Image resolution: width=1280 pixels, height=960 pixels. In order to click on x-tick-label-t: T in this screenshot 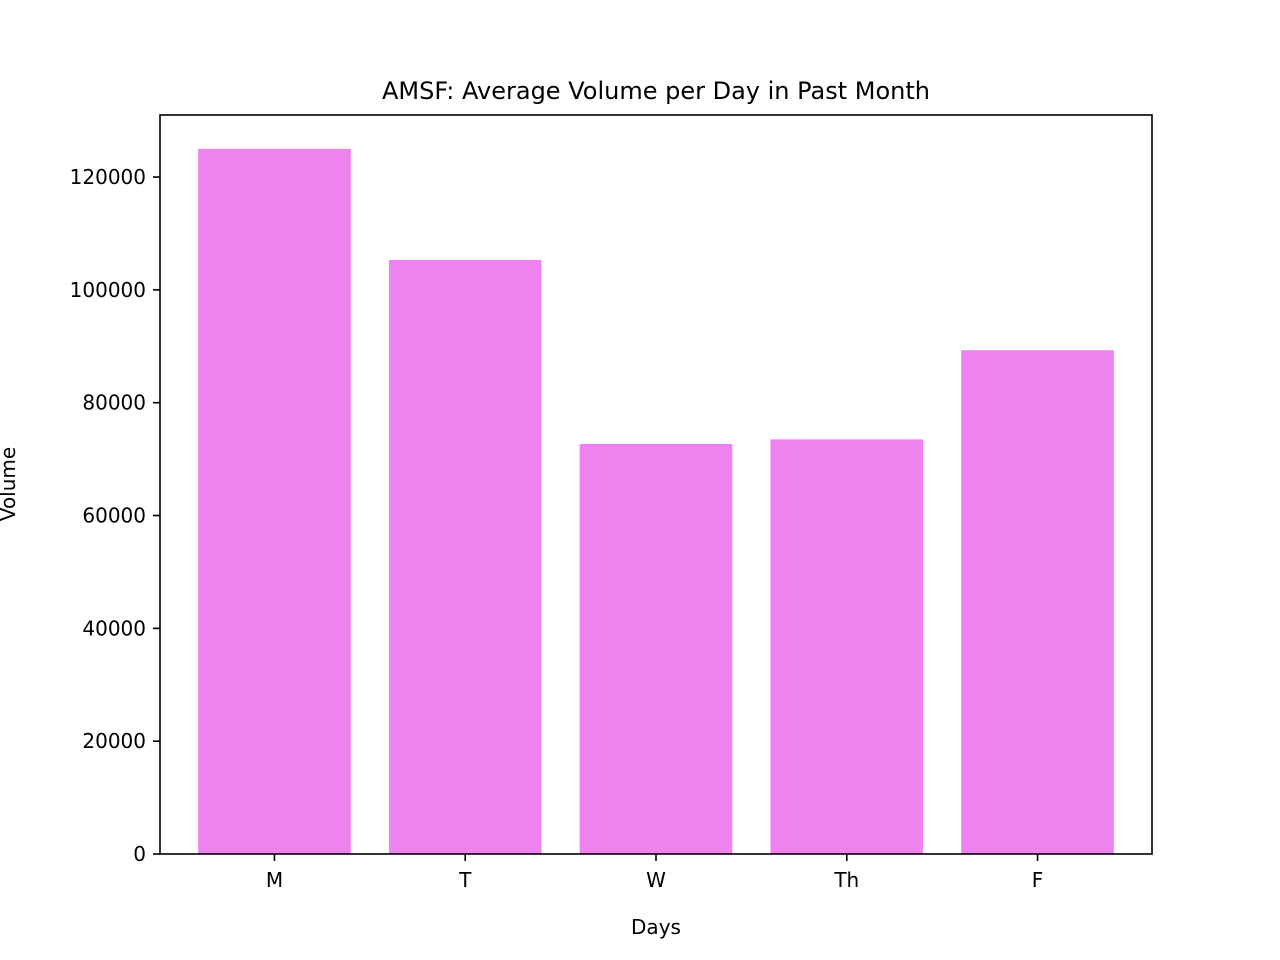, I will do `click(465, 880)`.